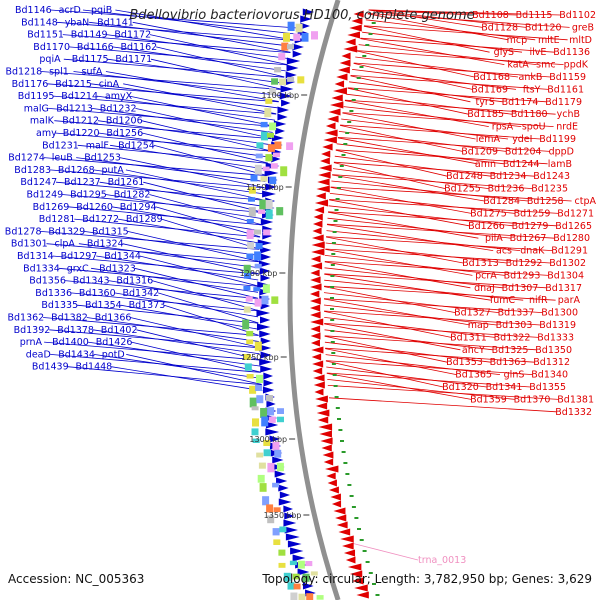 This screenshot has height=600, width=600. Describe the element at coordinates (144, 219) in the screenshot. I see `gene-label-forward: Bd1289` at that location.